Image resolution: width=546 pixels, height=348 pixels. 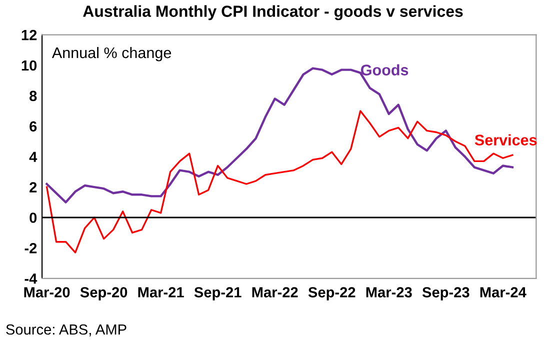 What do you see at coordinates (104, 293) in the screenshot?
I see `x-tick-label: Sep-20` at bounding box center [104, 293].